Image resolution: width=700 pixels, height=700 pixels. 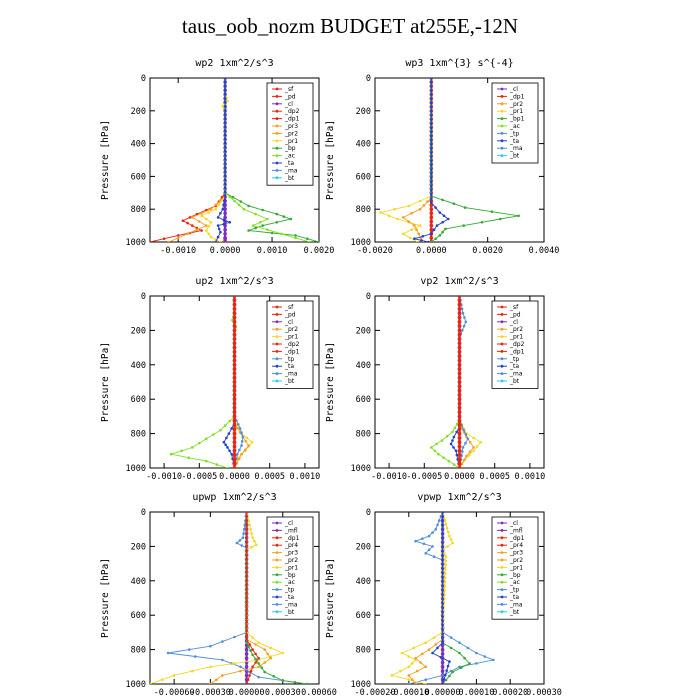 I want to click on legend-entry: _ac, so click(x=514, y=126).